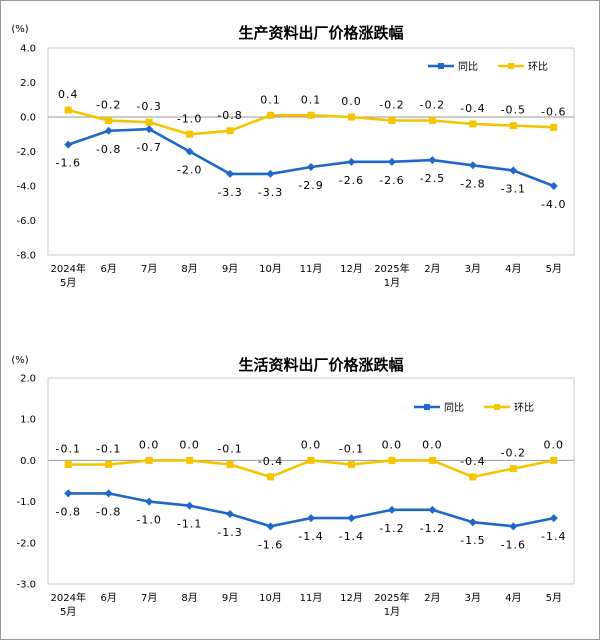 This screenshot has width=600, height=640. Describe the element at coordinates (432, 178) in the screenshot. I see `data-label-同比: -2.5` at that location.